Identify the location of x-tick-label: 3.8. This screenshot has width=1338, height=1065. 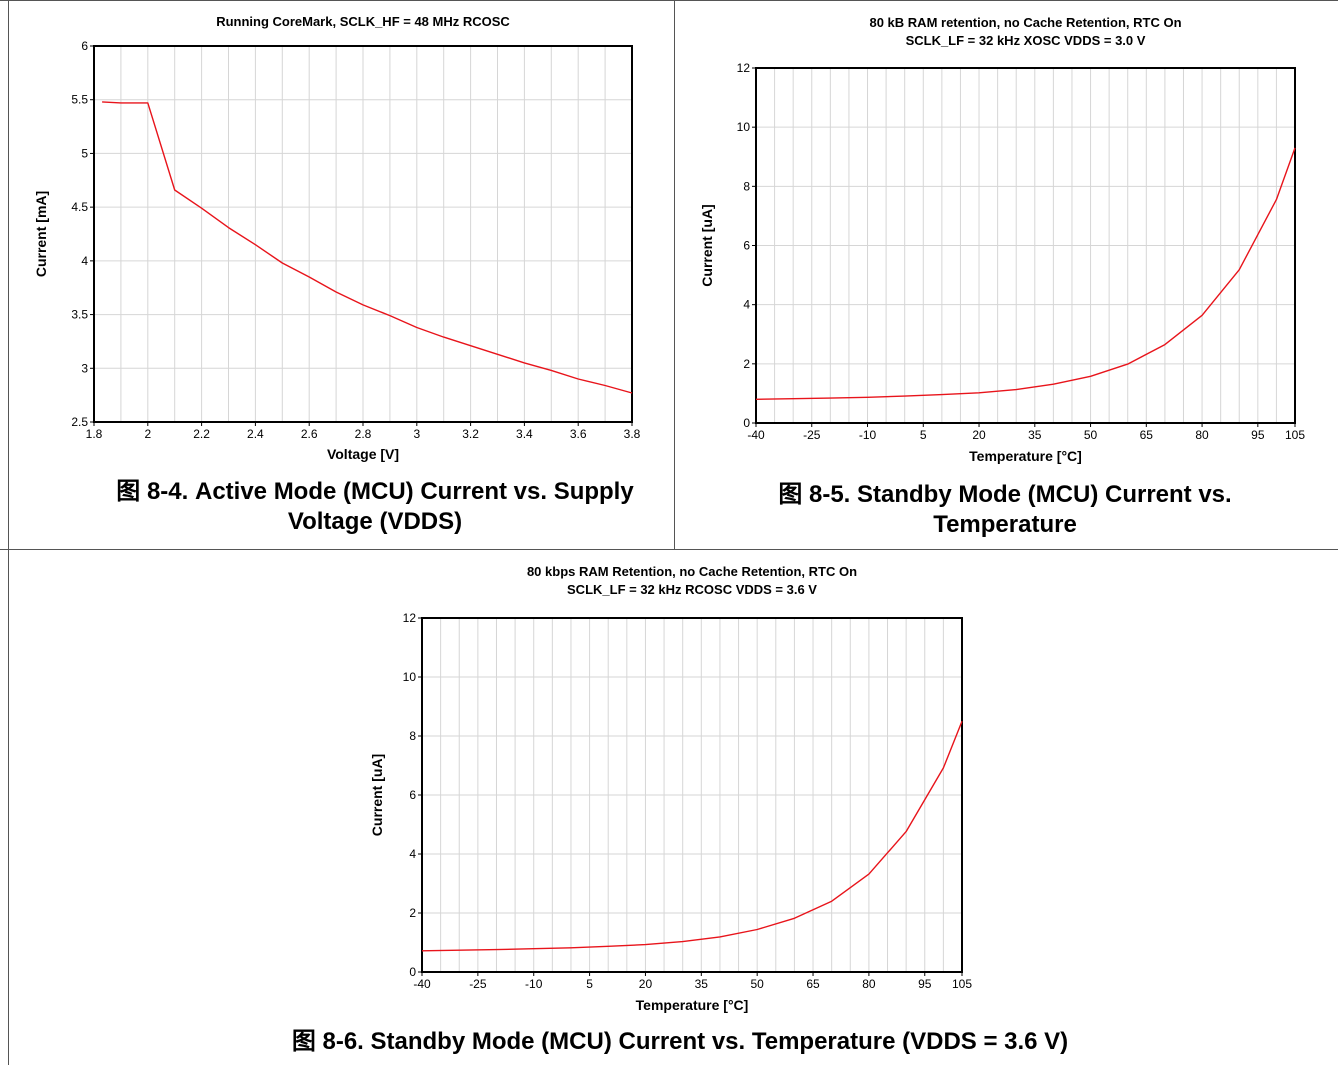
(632, 434).